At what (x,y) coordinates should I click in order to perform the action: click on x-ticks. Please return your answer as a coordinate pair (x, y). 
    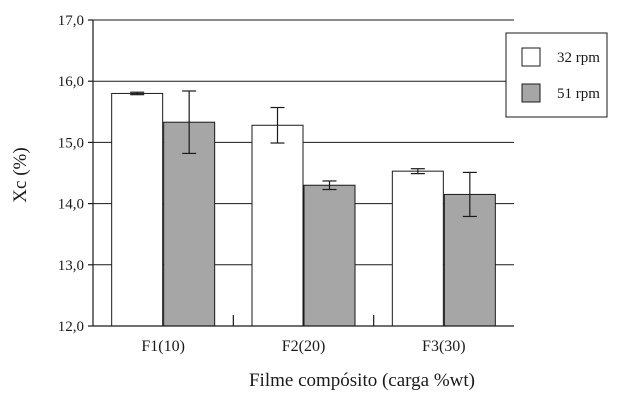
    Looking at the image, I should click on (303, 320).